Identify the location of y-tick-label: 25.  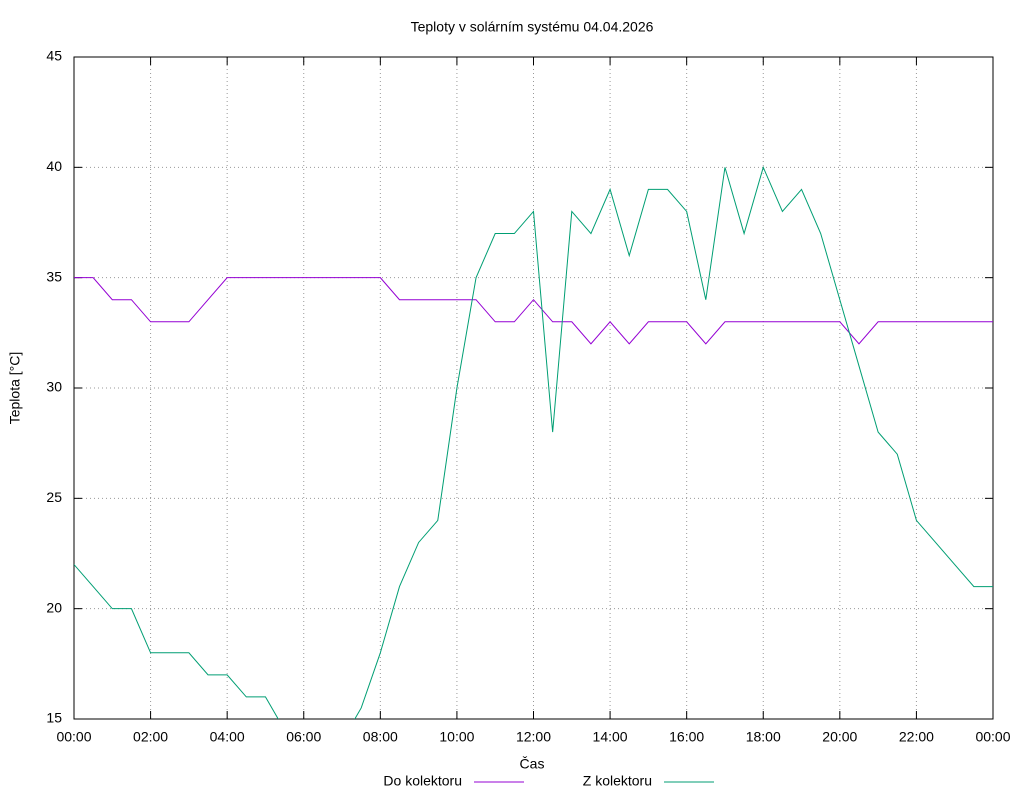
(54, 497).